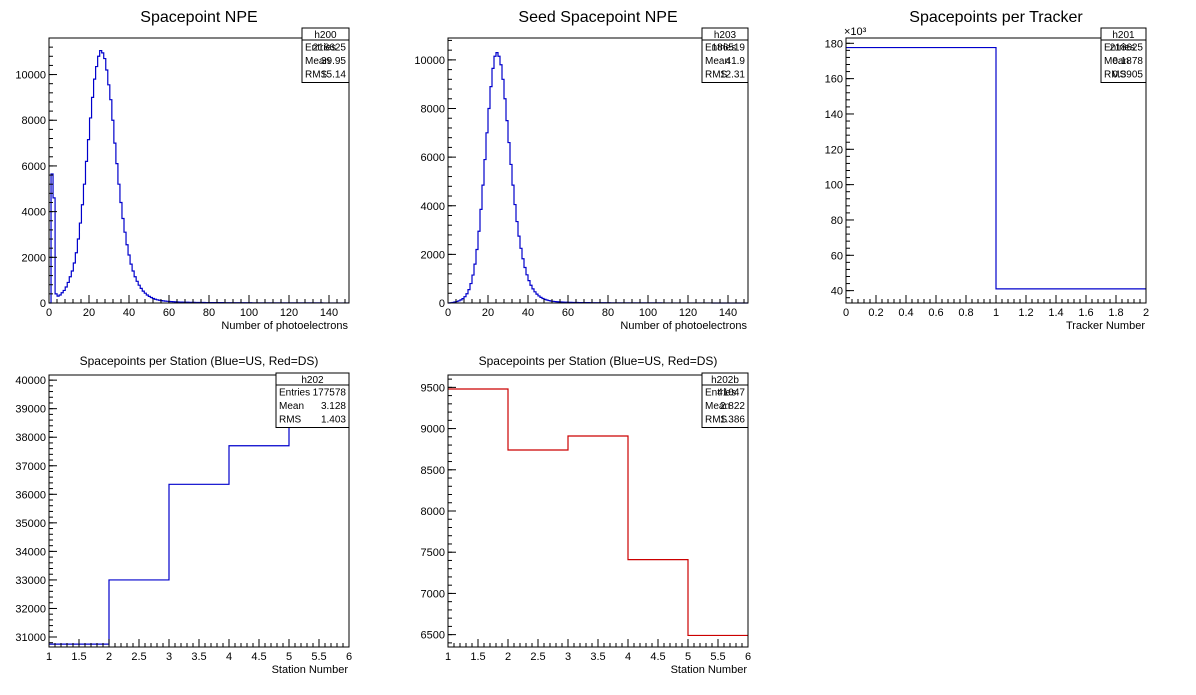  I want to click on y-tick-label: 160, so click(834, 80).